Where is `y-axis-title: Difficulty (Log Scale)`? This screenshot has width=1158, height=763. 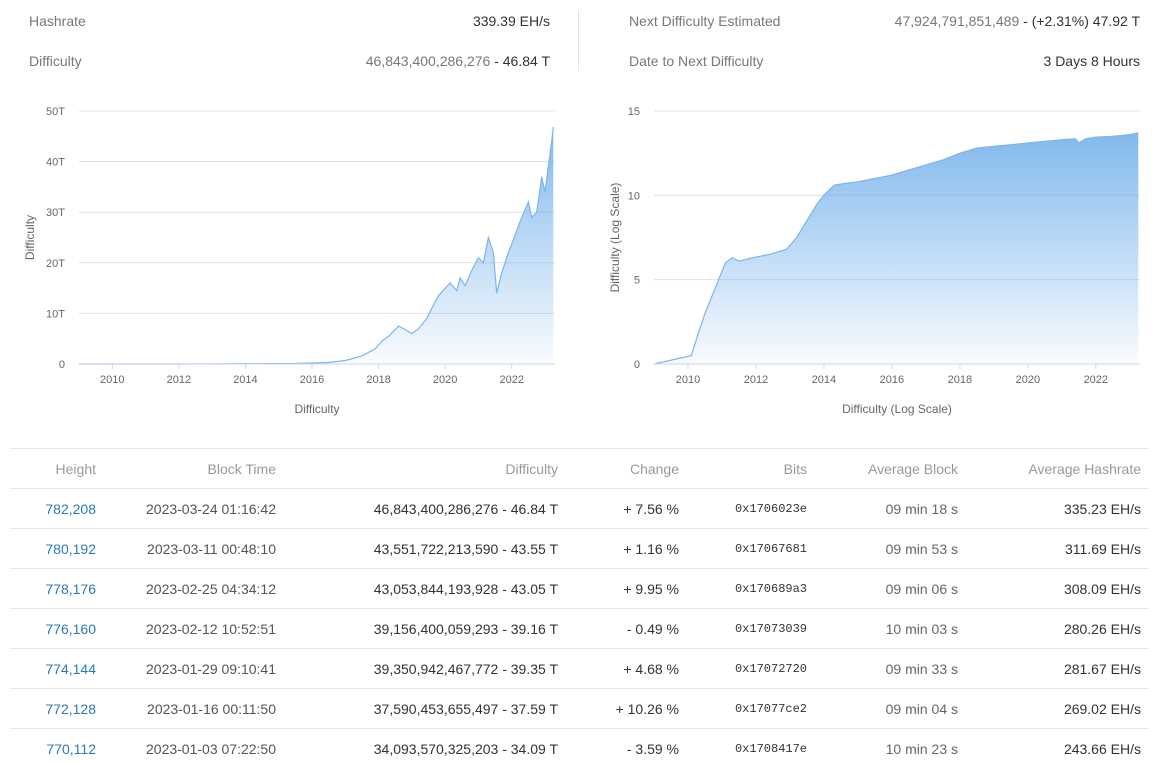
y-axis-title: Difficulty (Log Scale) is located at coordinates (615, 238).